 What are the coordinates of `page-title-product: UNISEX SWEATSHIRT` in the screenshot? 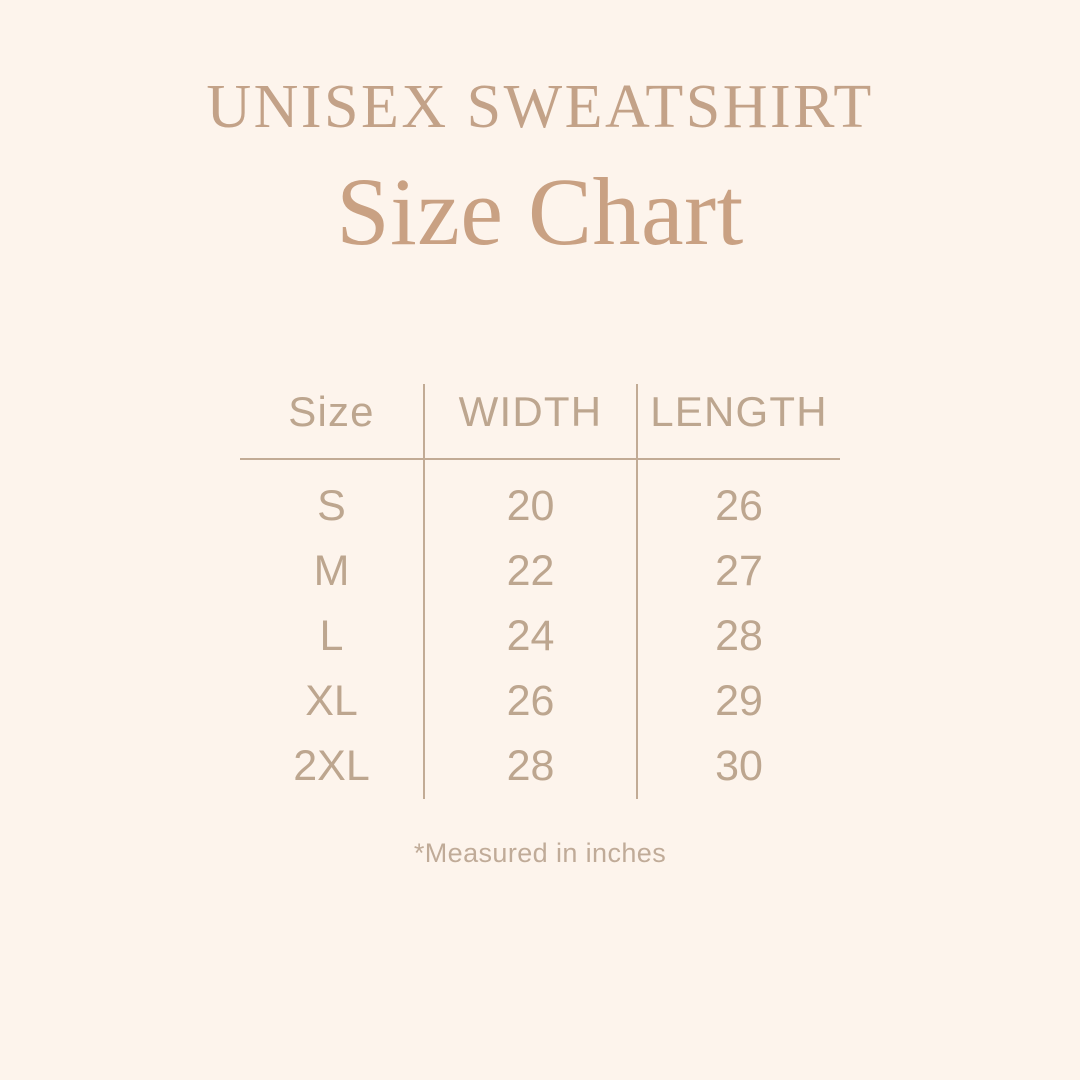 It's located at (540, 107).